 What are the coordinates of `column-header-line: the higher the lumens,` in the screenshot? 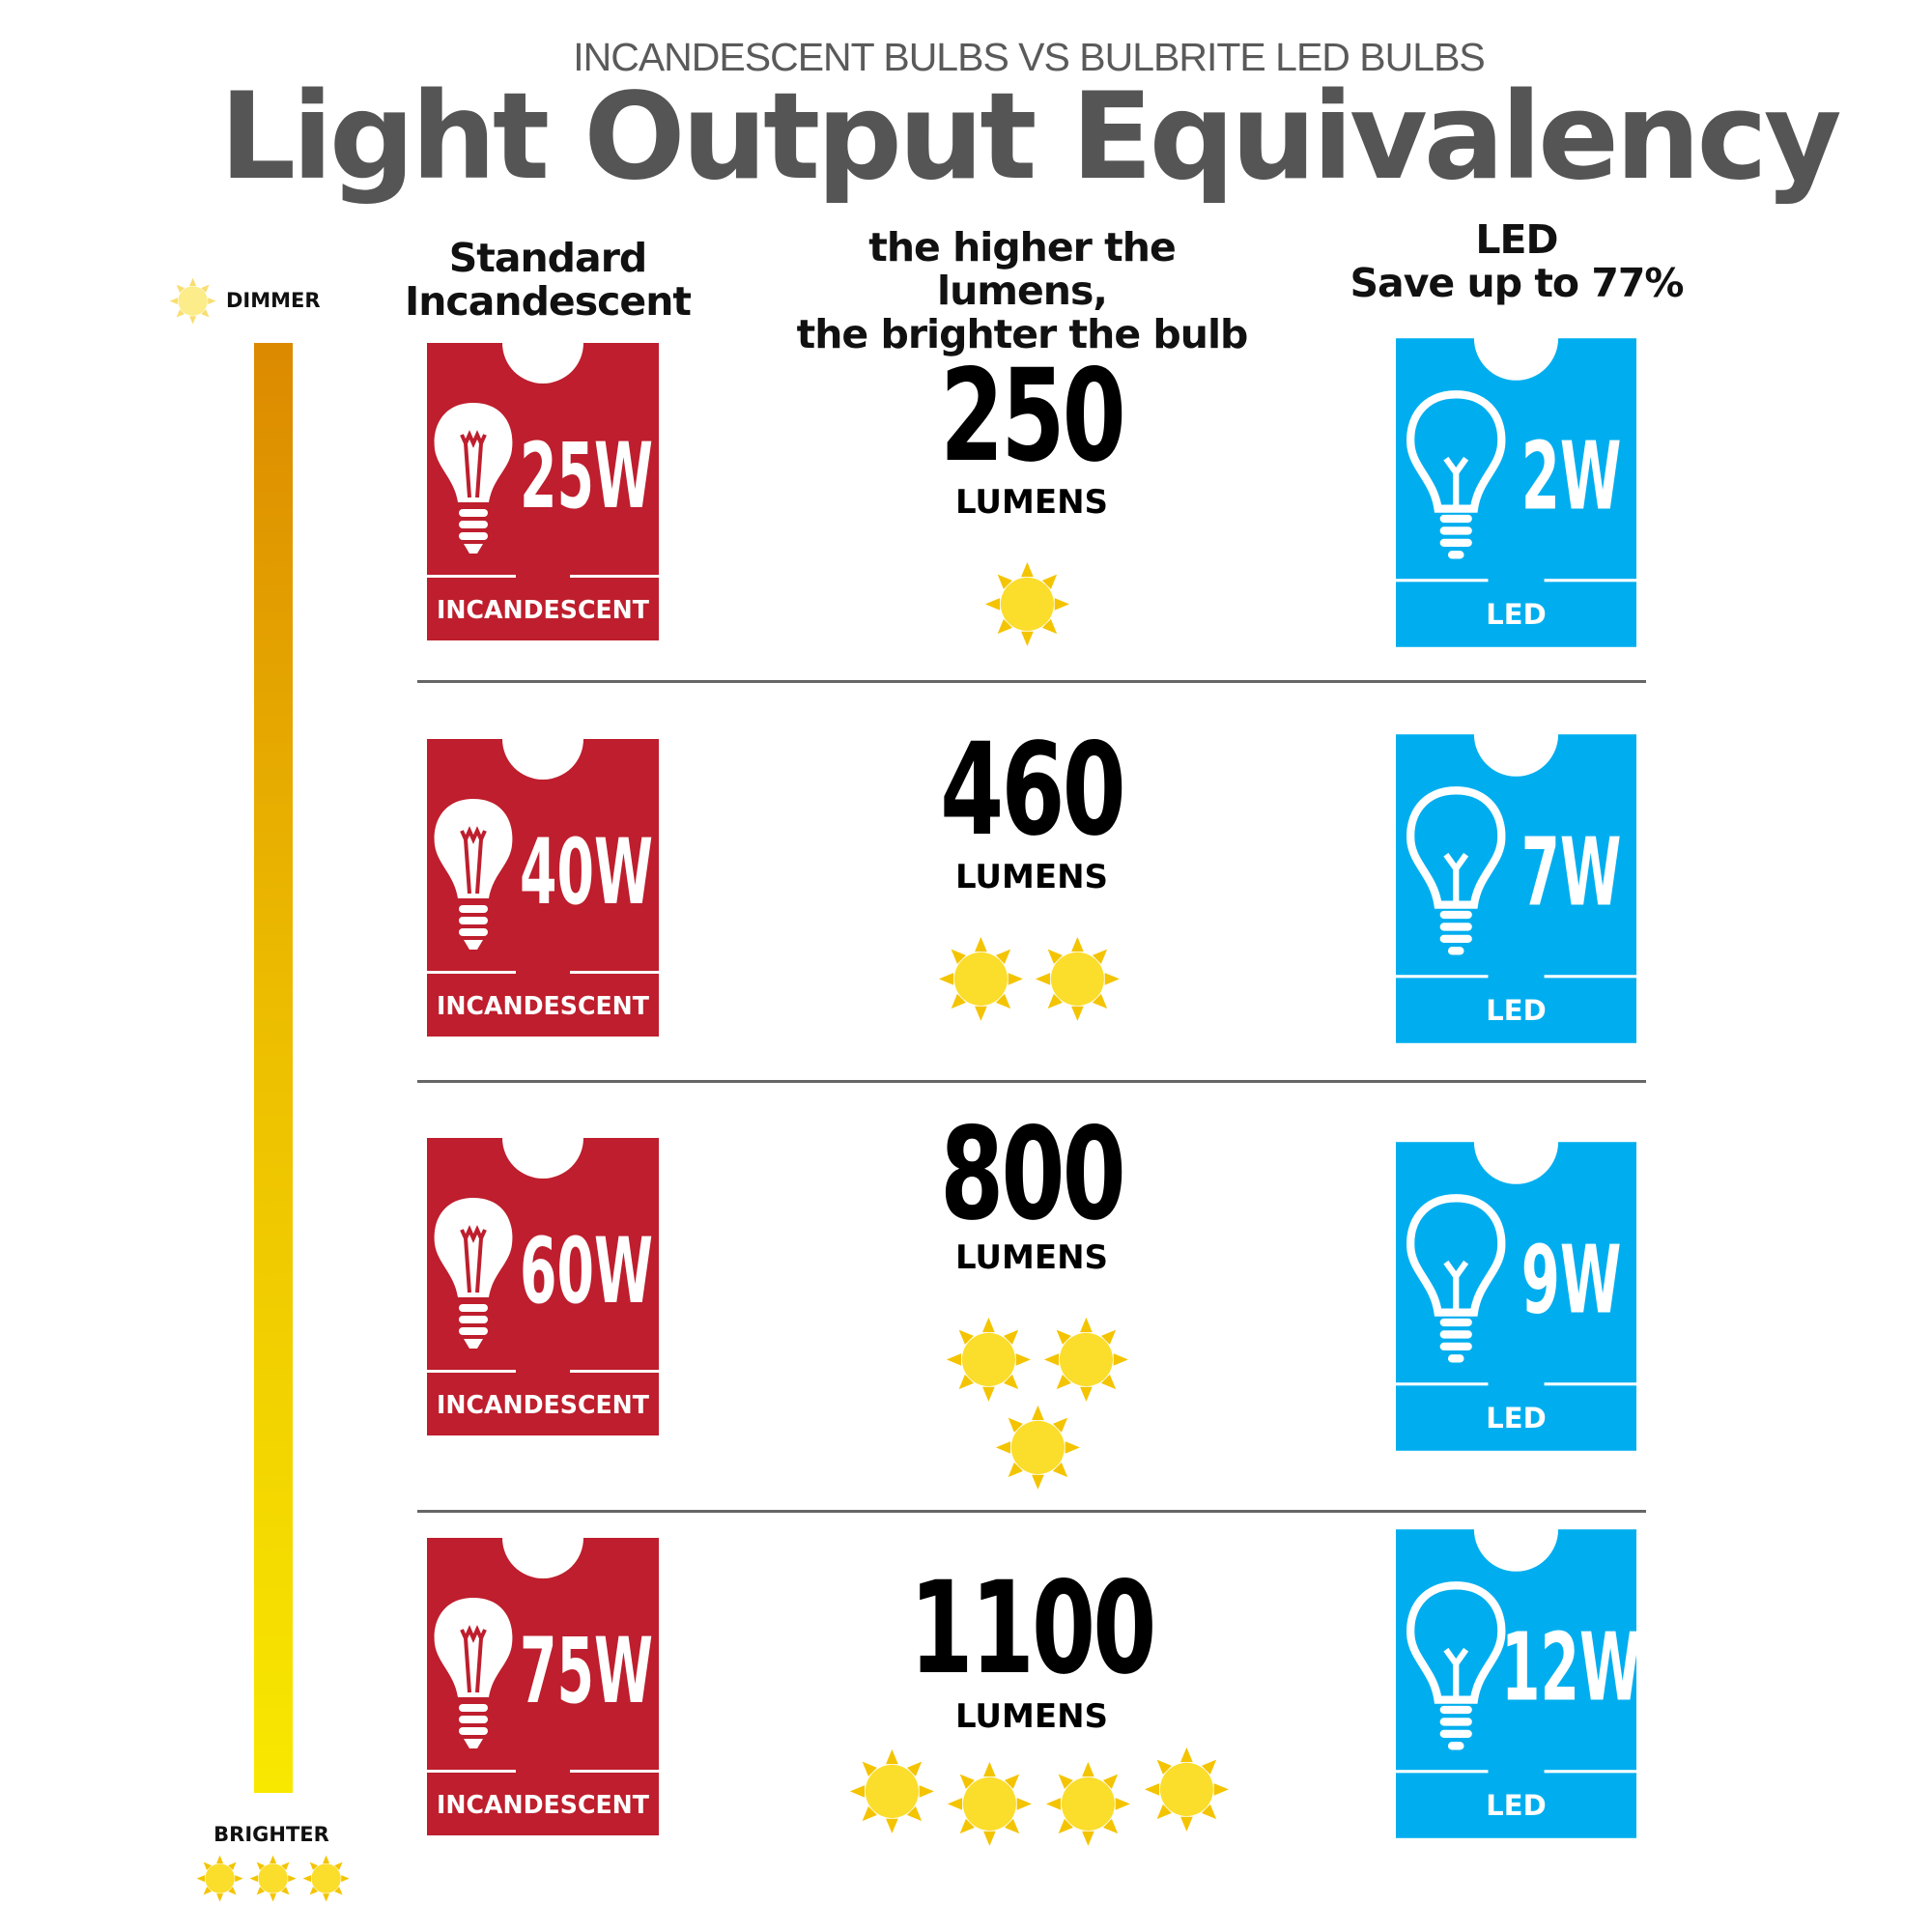 It's located at (1022, 269).